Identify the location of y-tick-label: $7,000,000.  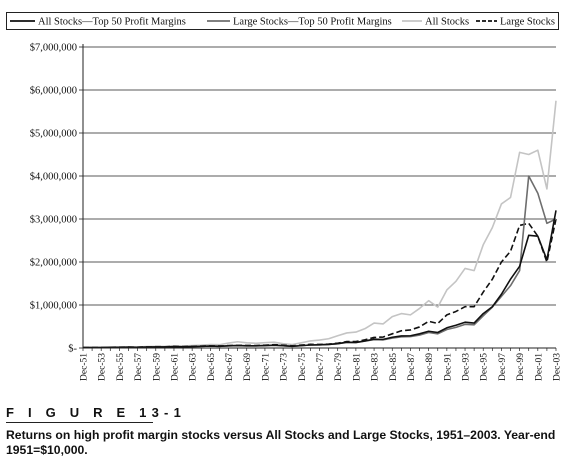
(53, 48).